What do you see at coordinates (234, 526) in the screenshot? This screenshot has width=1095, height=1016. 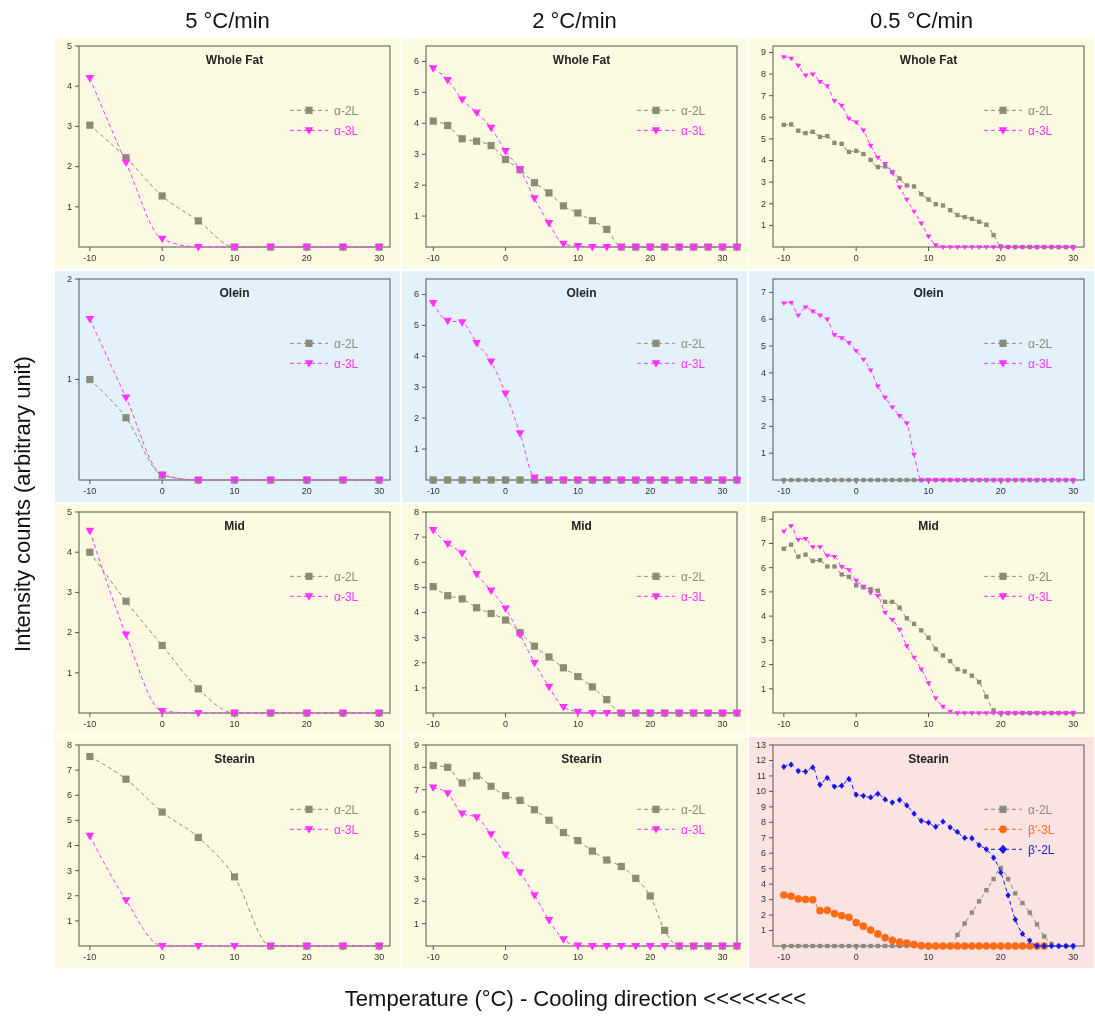 I see `text: Mid` at bounding box center [234, 526].